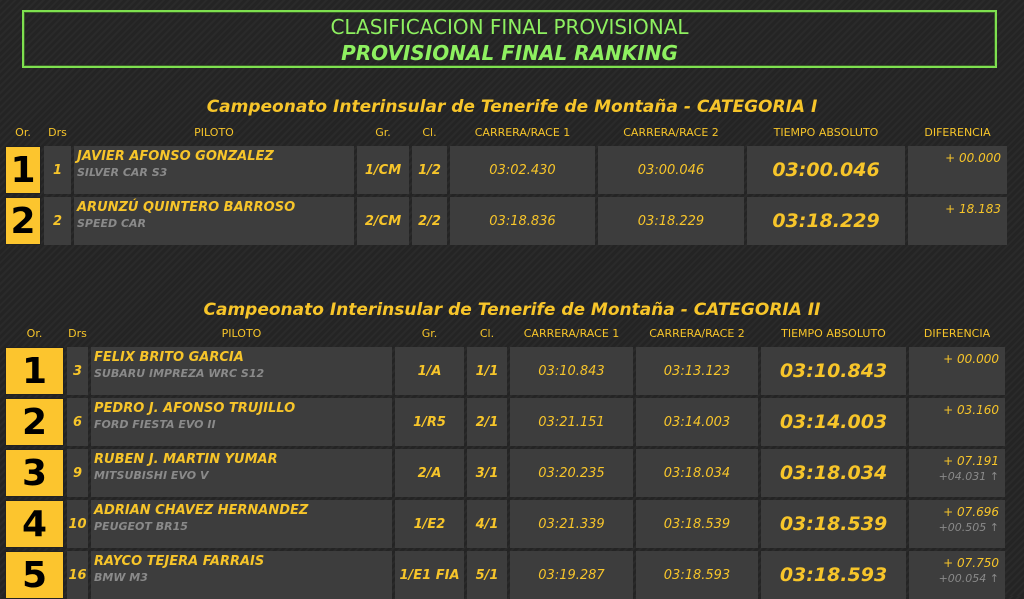 This screenshot has width=1024, height=599. What do you see at coordinates (973, 209) in the screenshot?
I see `difference-leader: + 18.183` at bounding box center [973, 209].